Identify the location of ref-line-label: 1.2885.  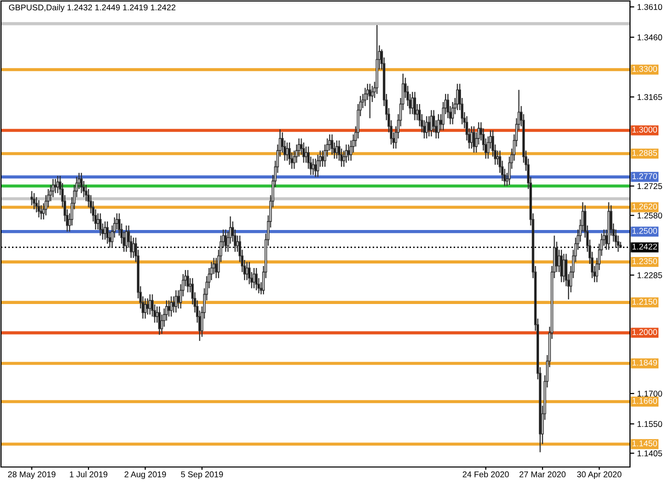
(645, 153).